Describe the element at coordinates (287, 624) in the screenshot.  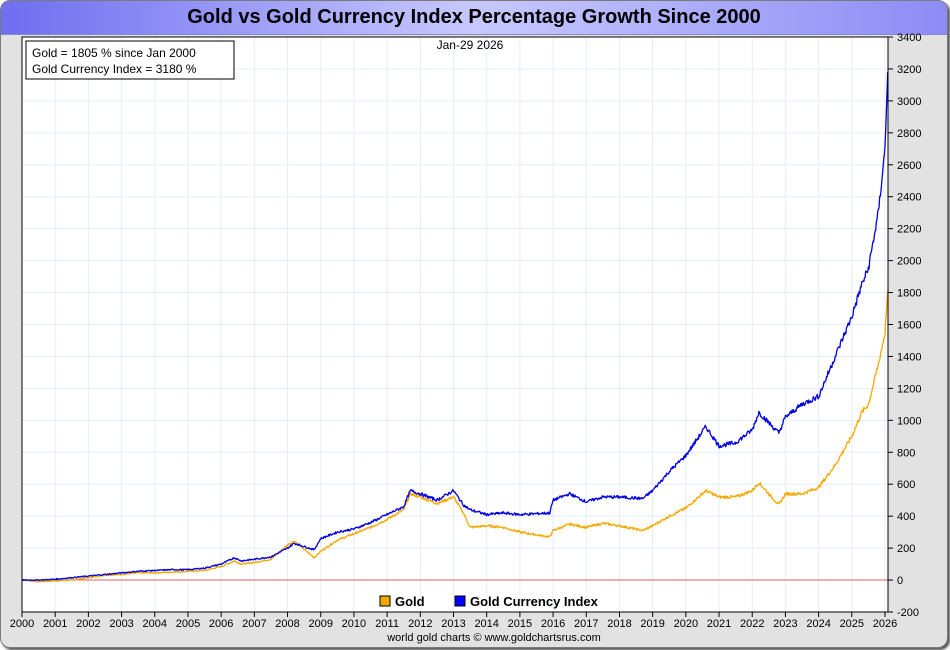
I see `x-tick-label: 2008` at that location.